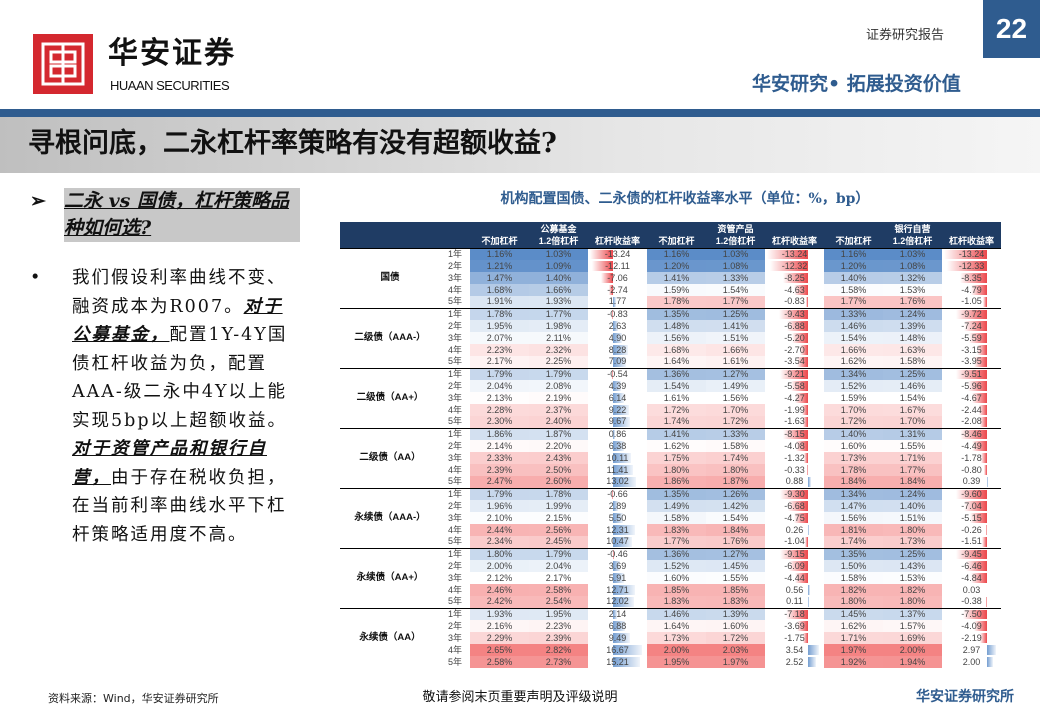 The height and width of the screenshot is (720, 1040). What do you see at coordinates (971, 338) in the screenshot?
I see `leverage-yield-cell: -5.59` at bounding box center [971, 338].